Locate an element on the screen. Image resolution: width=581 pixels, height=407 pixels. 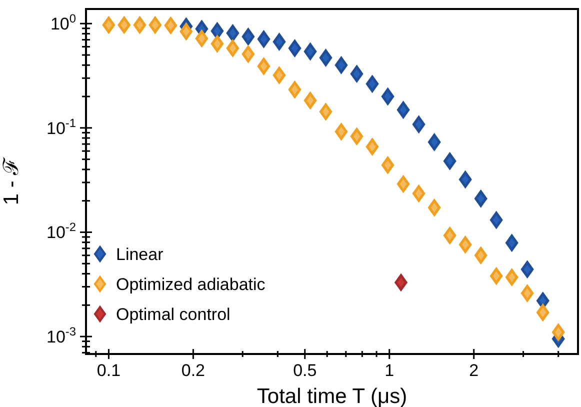
y-tick-label: 10$^{-2}$ is located at coordinates (61, 231).